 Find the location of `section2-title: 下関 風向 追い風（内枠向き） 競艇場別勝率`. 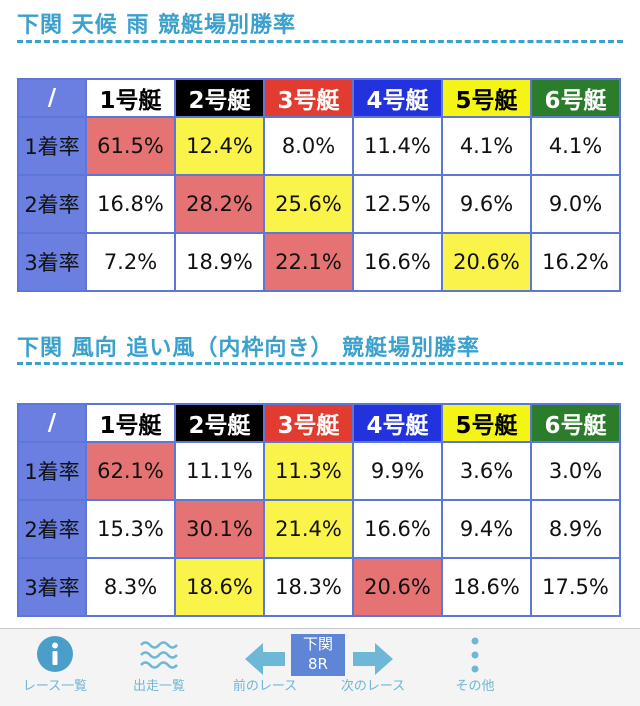

section2-title: 下関 風向 追い風（内枠向き） 競艇場別勝率 is located at coordinates (248, 348).